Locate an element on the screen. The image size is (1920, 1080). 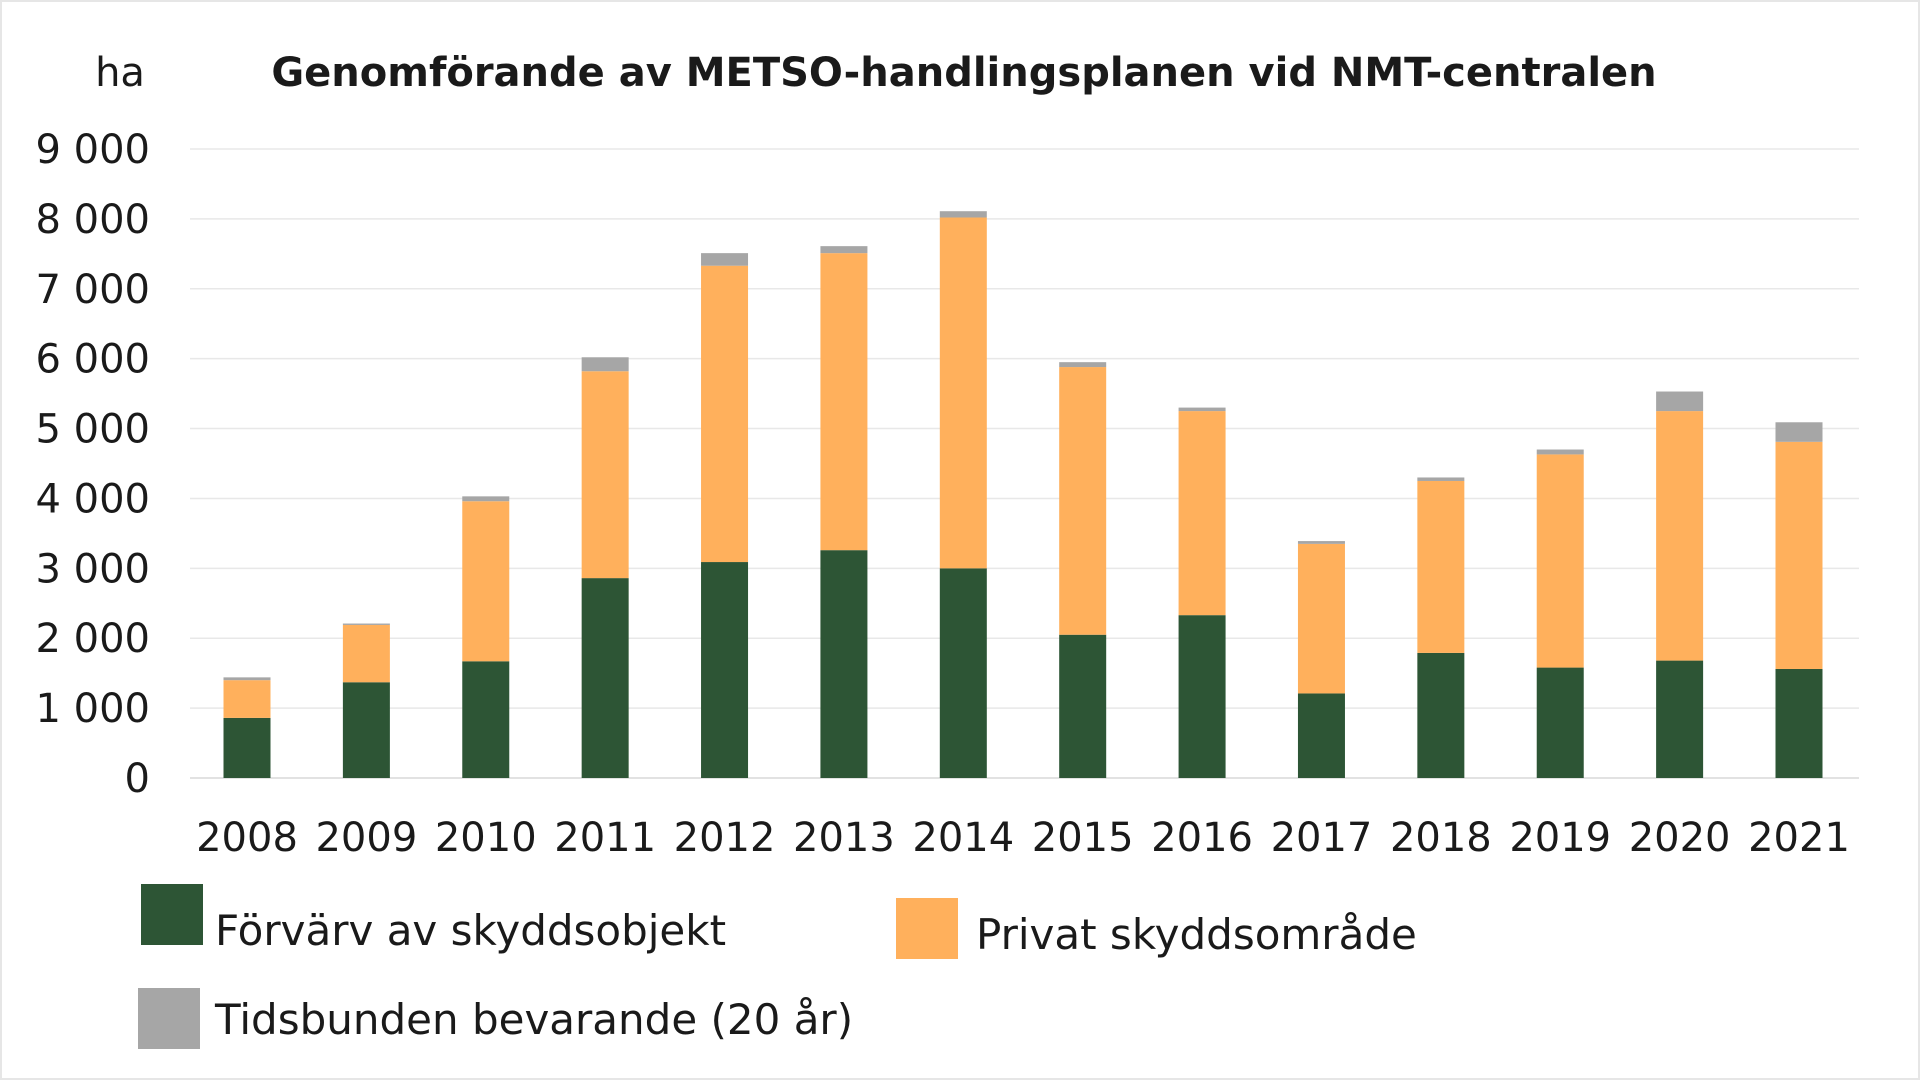
x-tick-label: 2013 is located at coordinates (844, 838).